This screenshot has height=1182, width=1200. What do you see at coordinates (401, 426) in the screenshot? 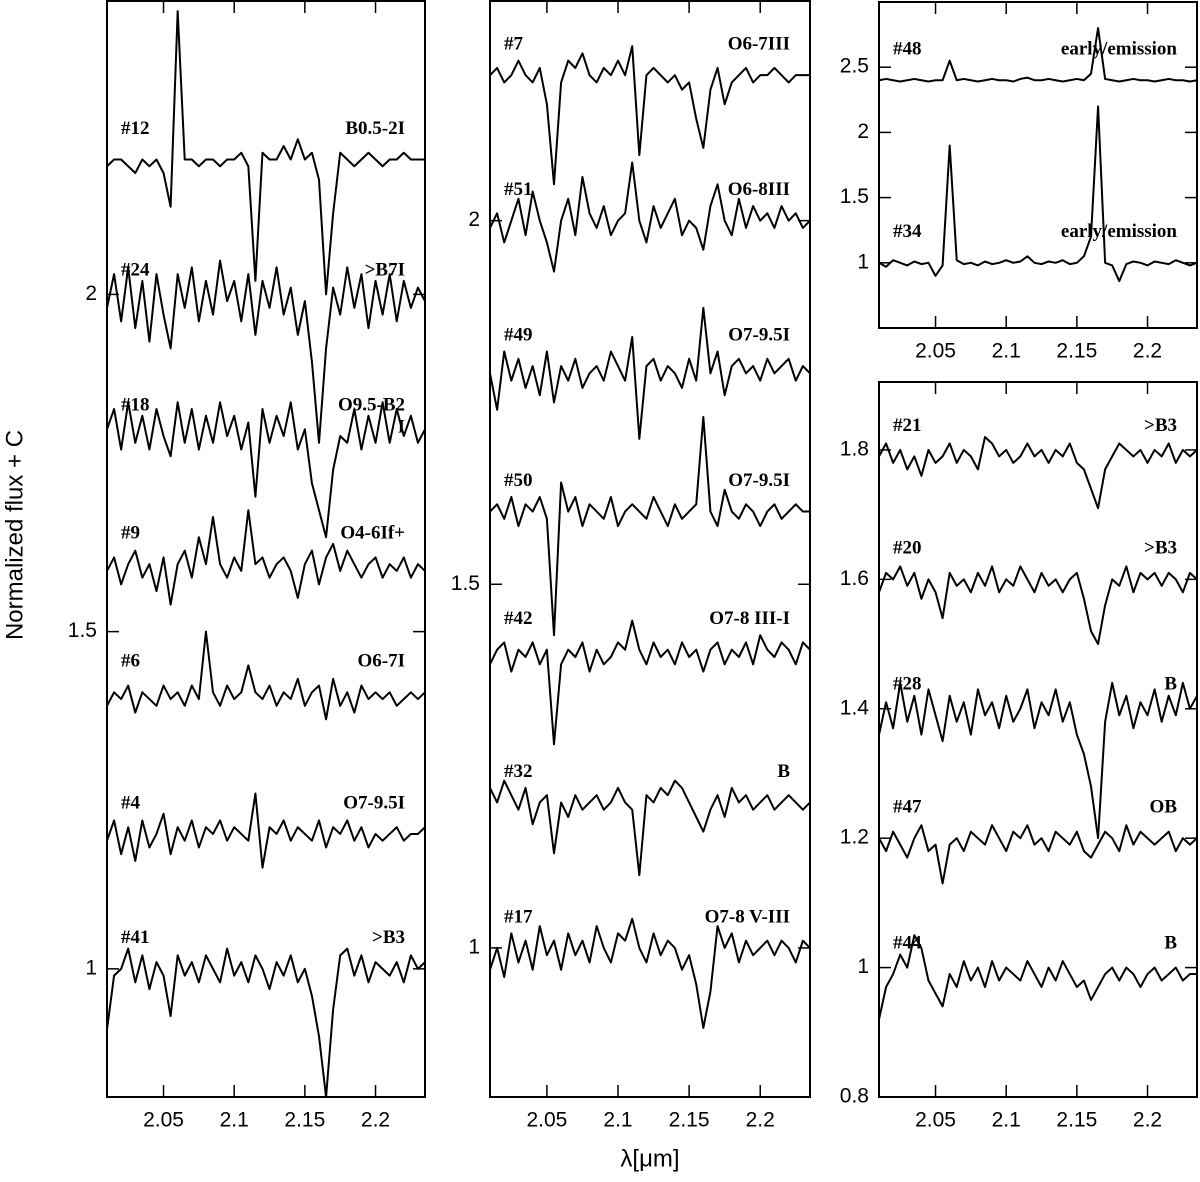
I see `spectral-type: I` at bounding box center [401, 426].